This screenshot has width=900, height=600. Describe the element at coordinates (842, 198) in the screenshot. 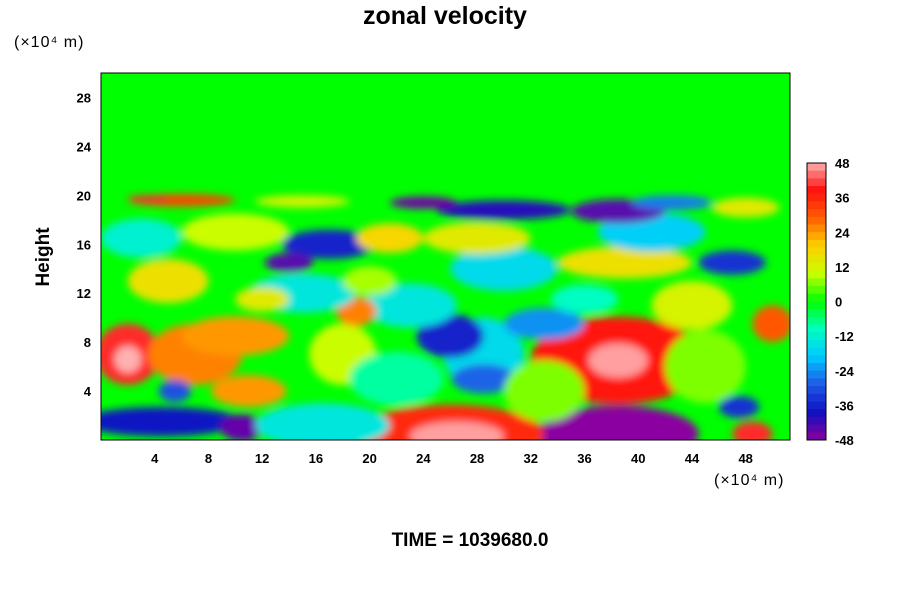

I see `colorbar-tick-label: 36` at that location.